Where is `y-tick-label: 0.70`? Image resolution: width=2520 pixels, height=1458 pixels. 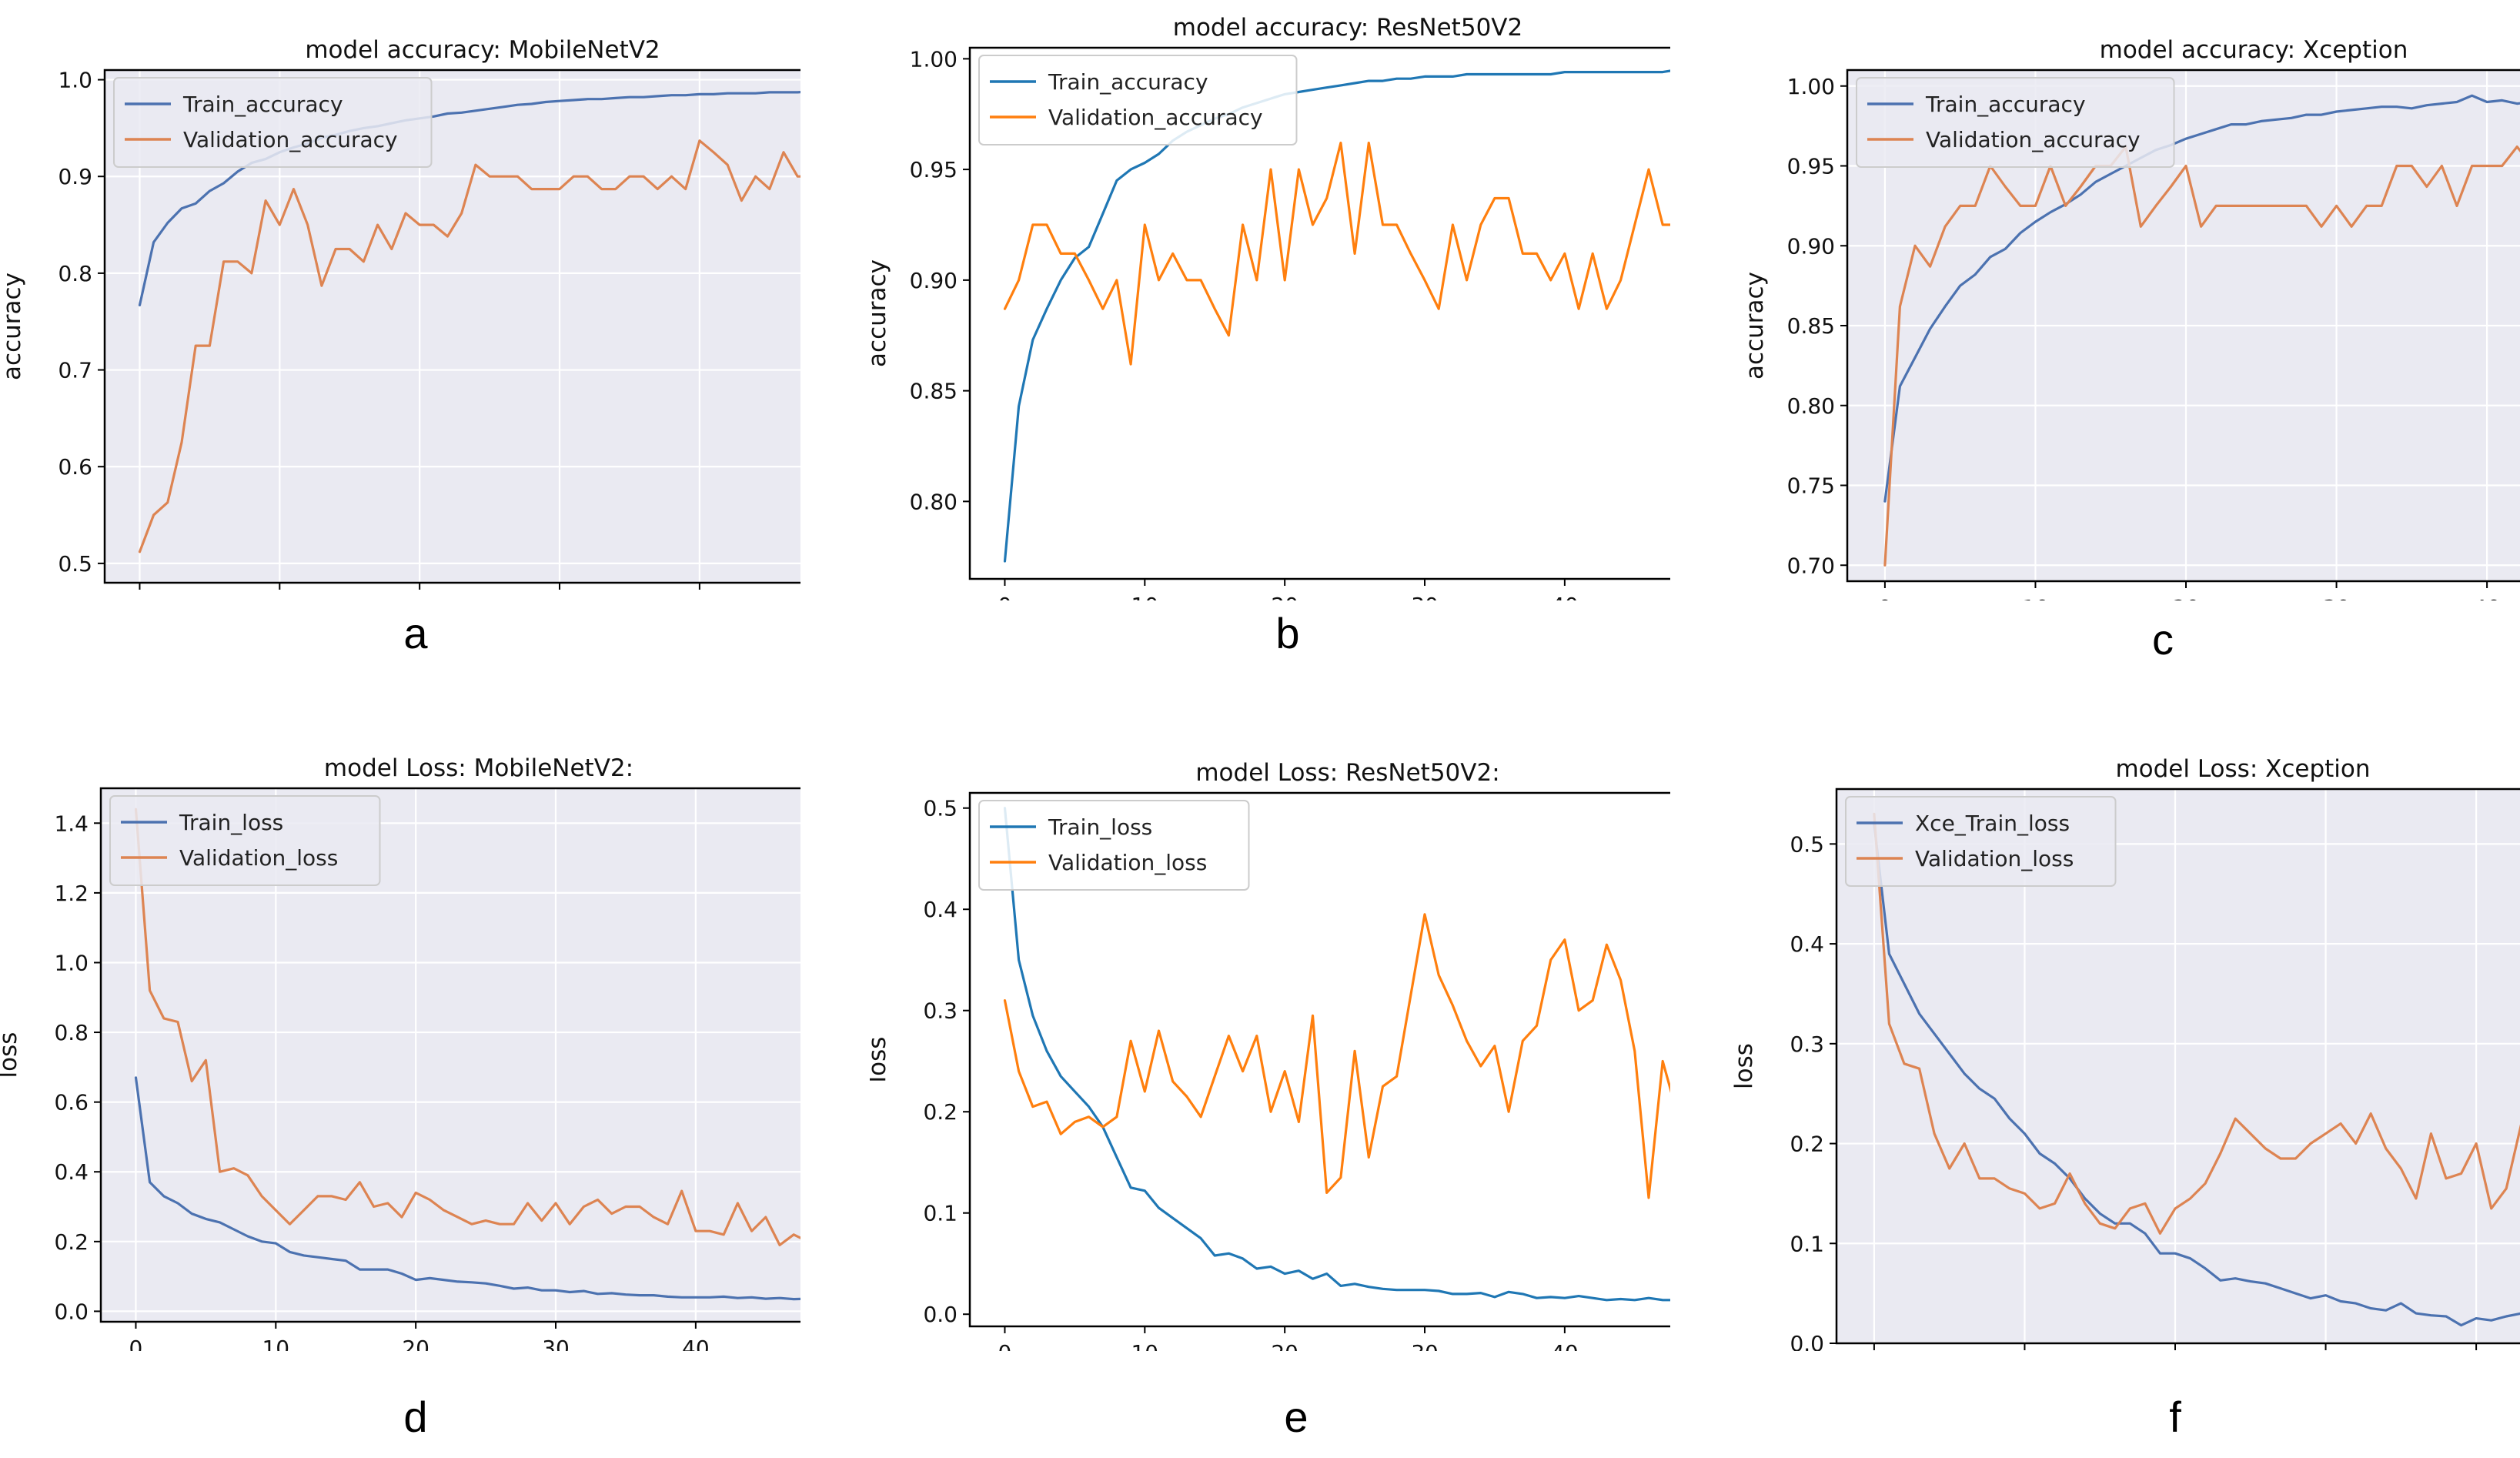
y-tick-label: 0.70 is located at coordinates (1811, 565).